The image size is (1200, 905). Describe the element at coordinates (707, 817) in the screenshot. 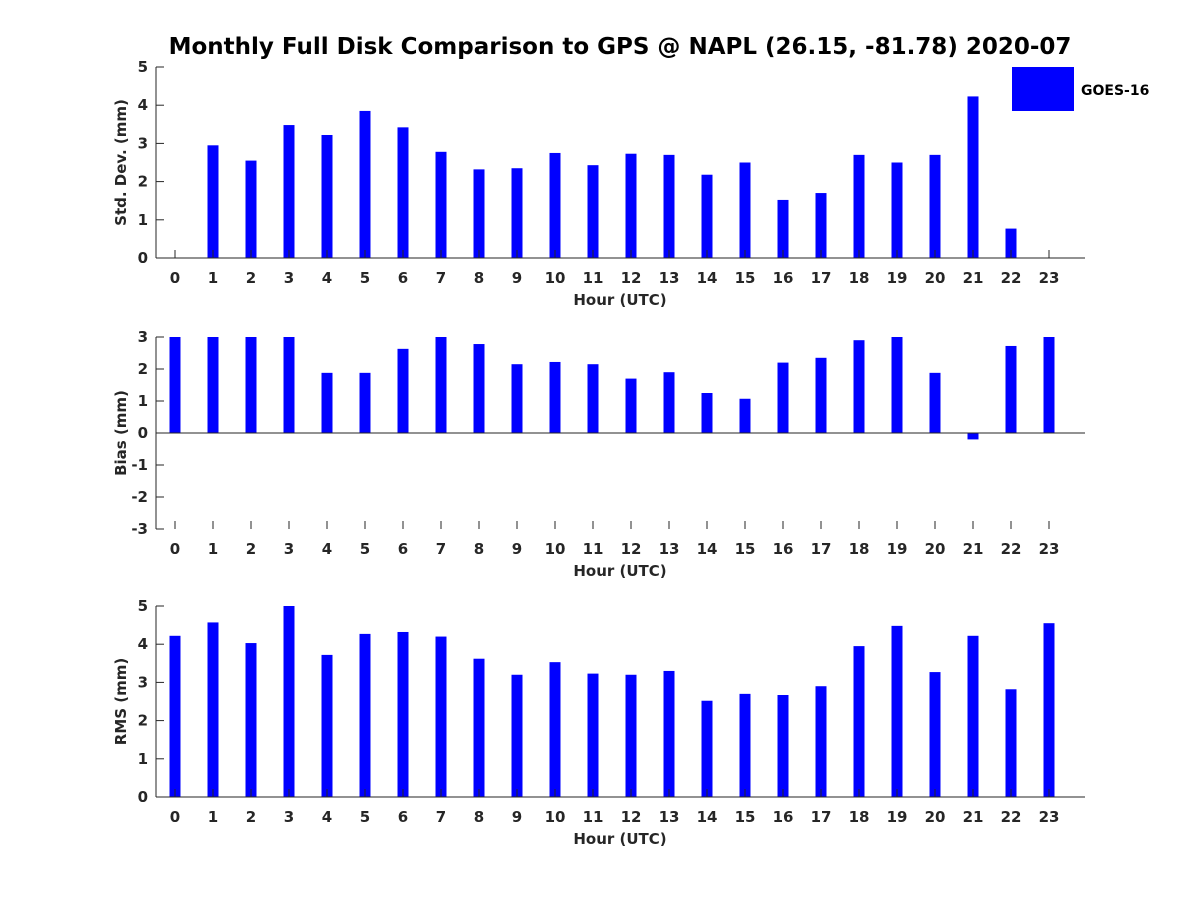

I see `xtick-label-rms-14: 14` at that location.